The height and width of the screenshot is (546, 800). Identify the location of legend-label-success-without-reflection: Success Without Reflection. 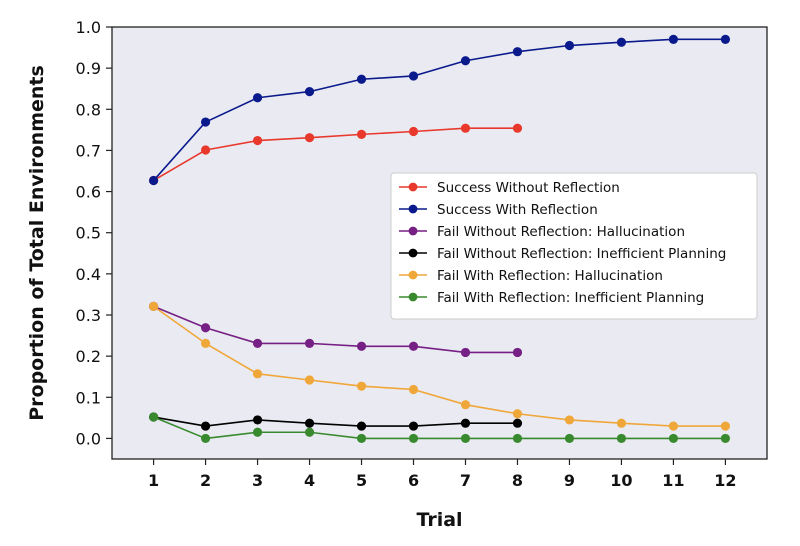
(528, 188).